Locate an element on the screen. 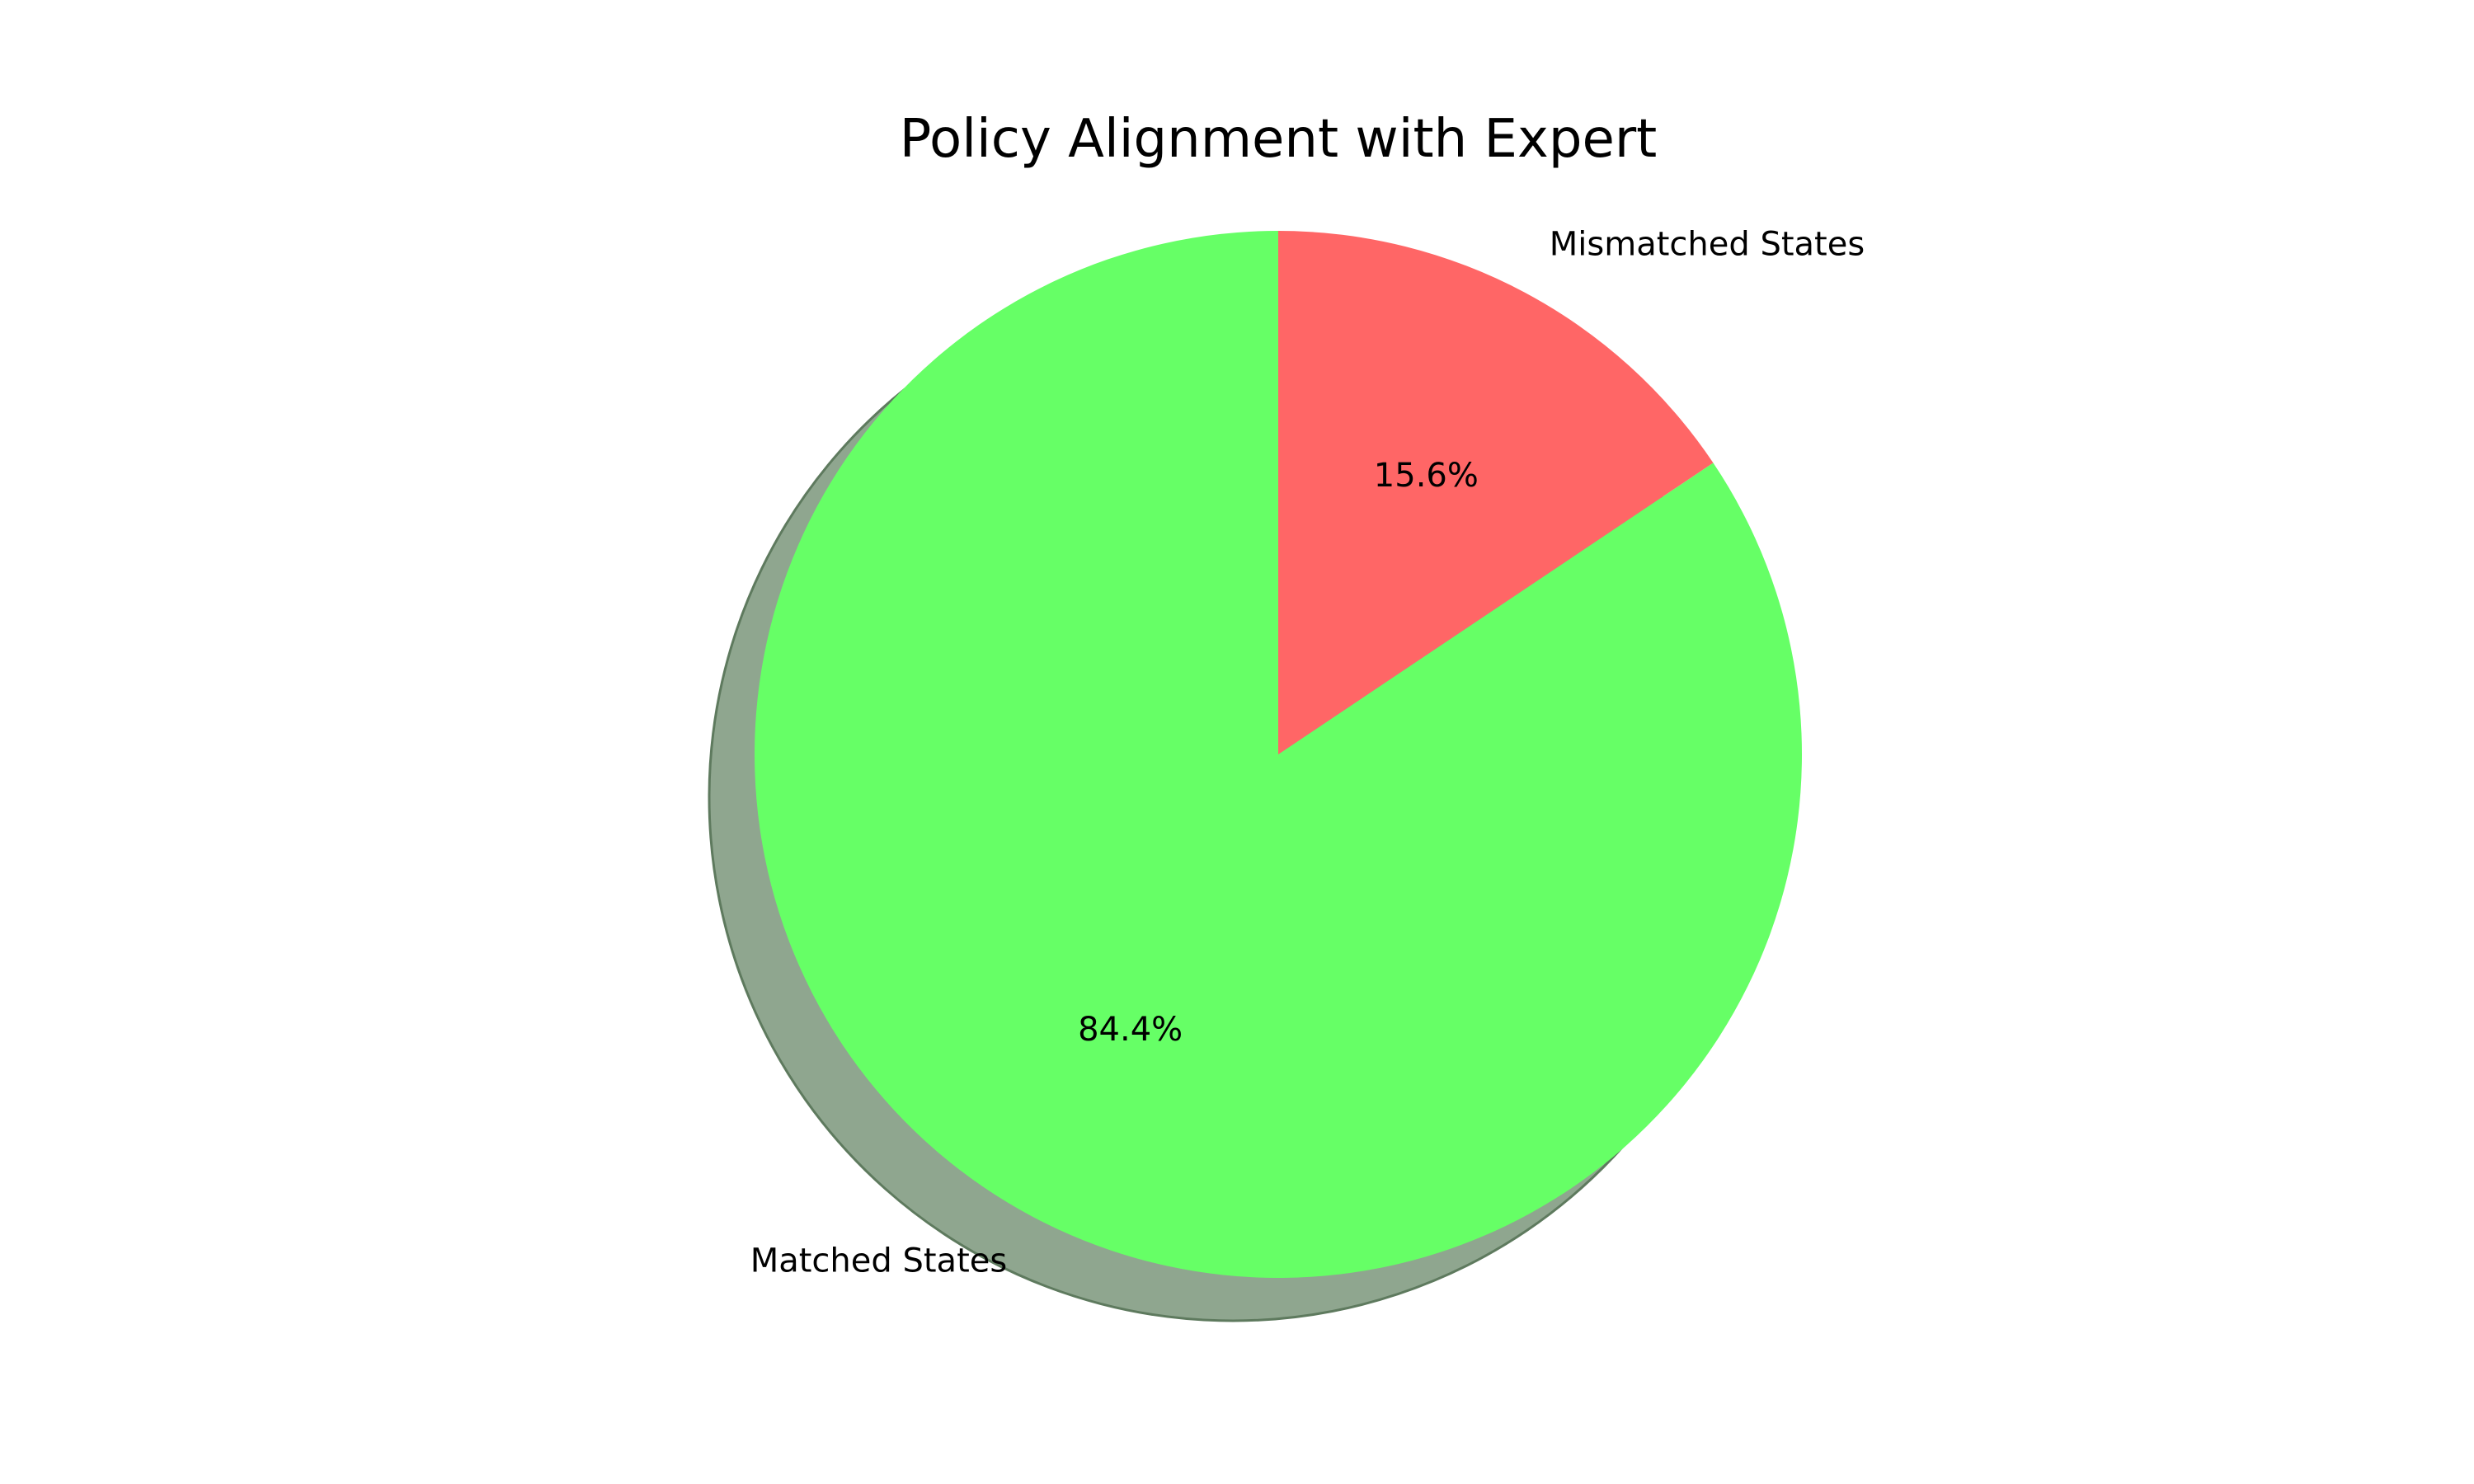 This screenshot has height=1484, width=2474. pie-slice-mismatched-states is located at coordinates (1496, 492).